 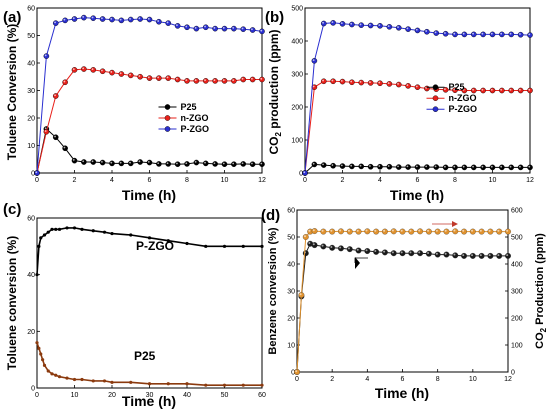 I want to click on y-tick-label: 40, so click(x=291, y=265).